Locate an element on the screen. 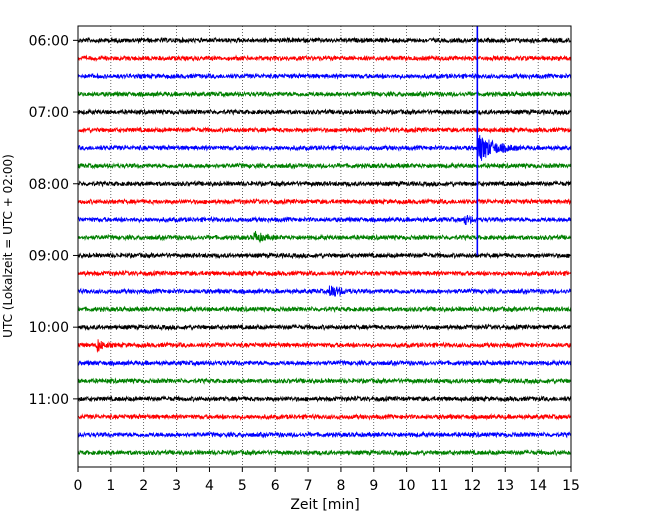 The image size is (650, 520). y-axis-label: UTC (Lokalzeit = UTC + 02:00) is located at coordinates (8, 246).